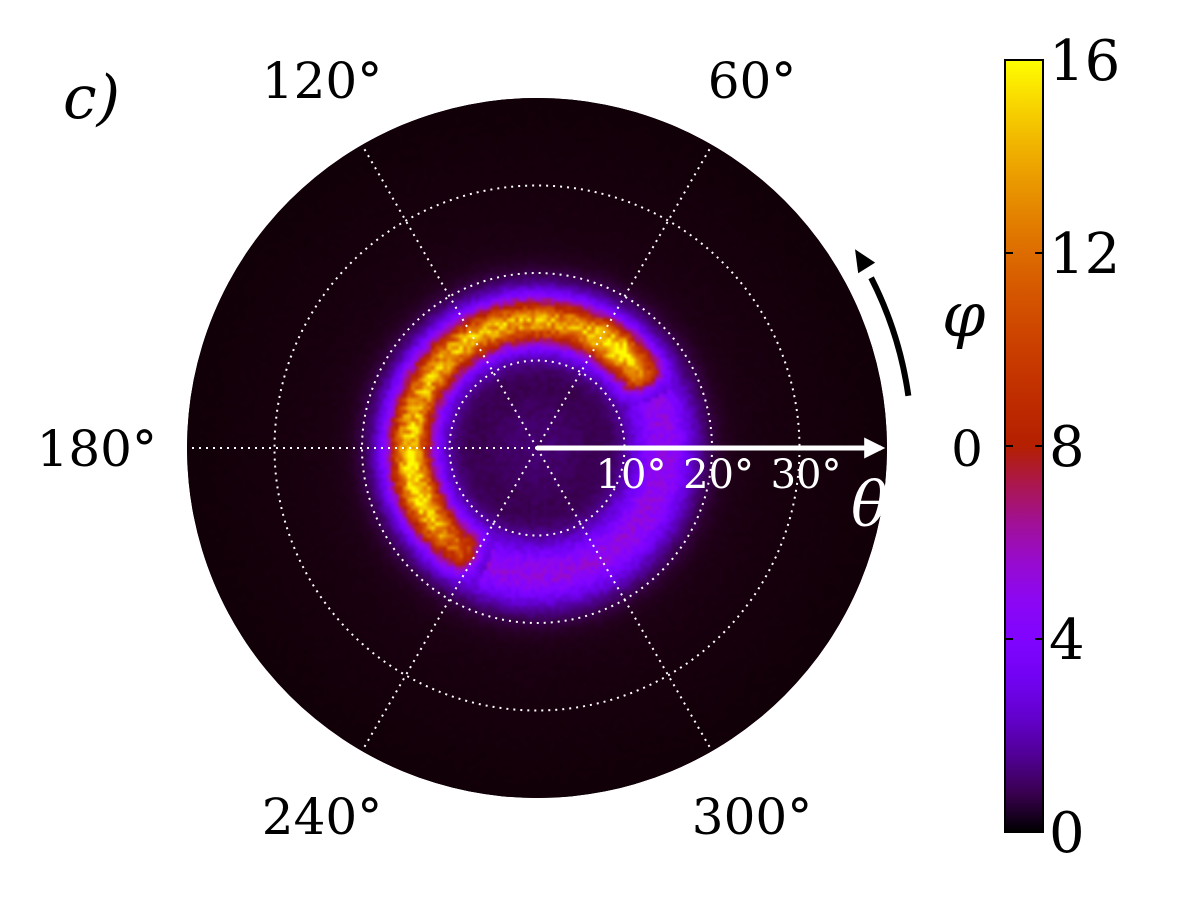 Image resolution: width=1196 pixels, height=921 pixels. What do you see at coordinates (1067, 447) in the screenshot?
I see `colorbar-tick-label: 8` at bounding box center [1067, 447].